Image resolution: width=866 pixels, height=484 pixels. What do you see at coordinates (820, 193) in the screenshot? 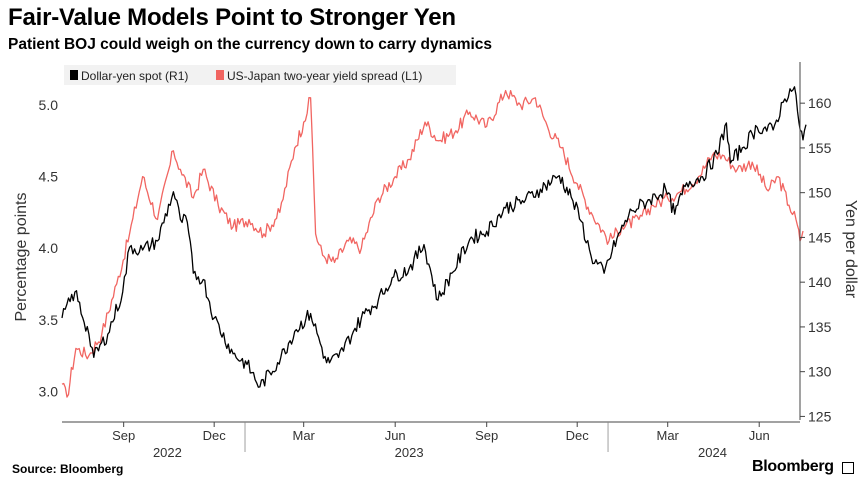
I see `y-right-tick-label: 150` at bounding box center [820, 193].